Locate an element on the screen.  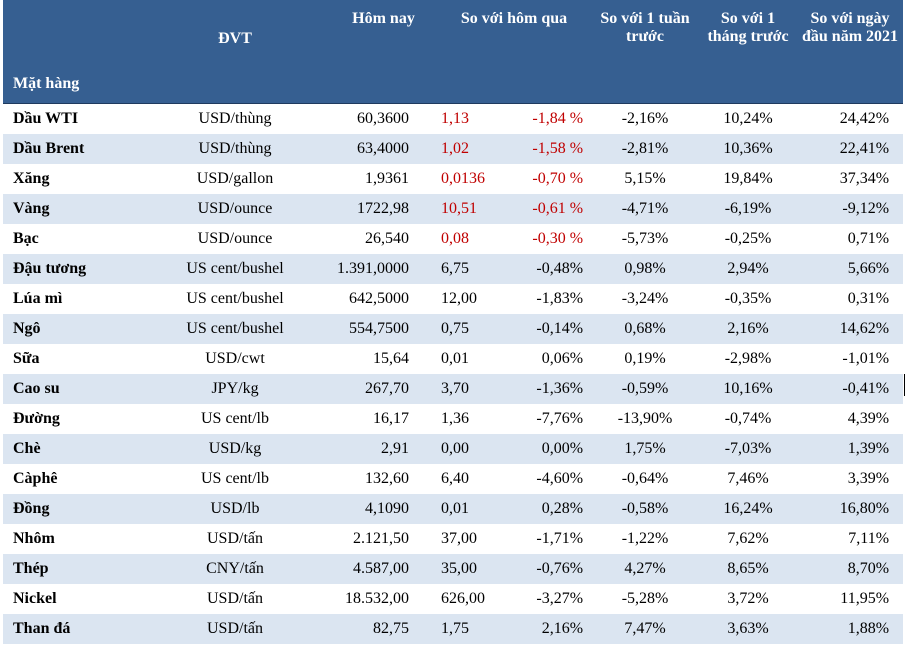
cell-change-pct: 0,00% is located at coordinates (546, 449).